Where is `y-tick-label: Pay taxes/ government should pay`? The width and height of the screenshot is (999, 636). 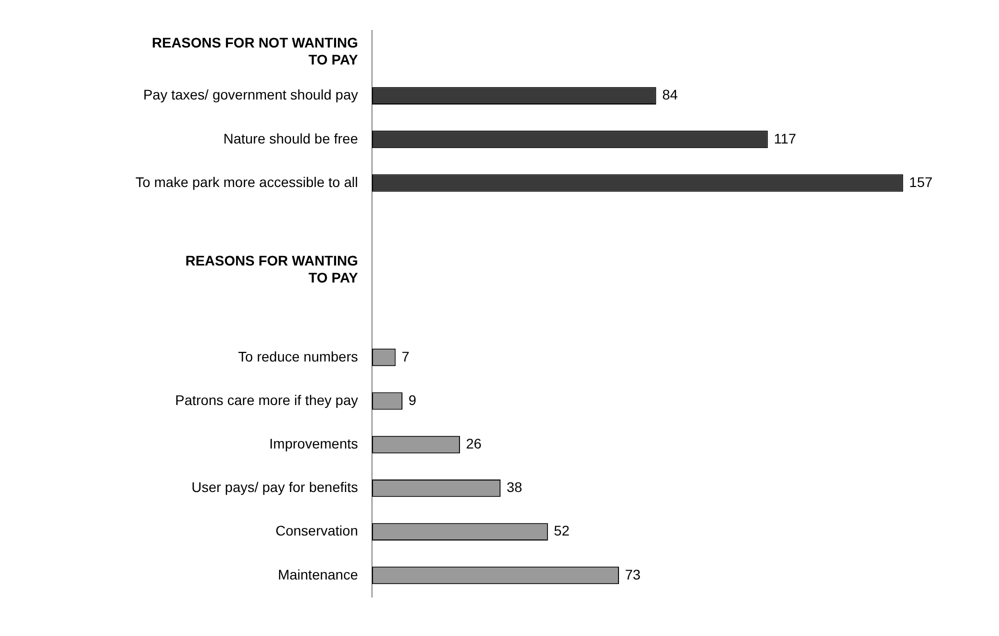
y-tick-label: Pay taxes/ government should pay is located at coordinates (250, 94).